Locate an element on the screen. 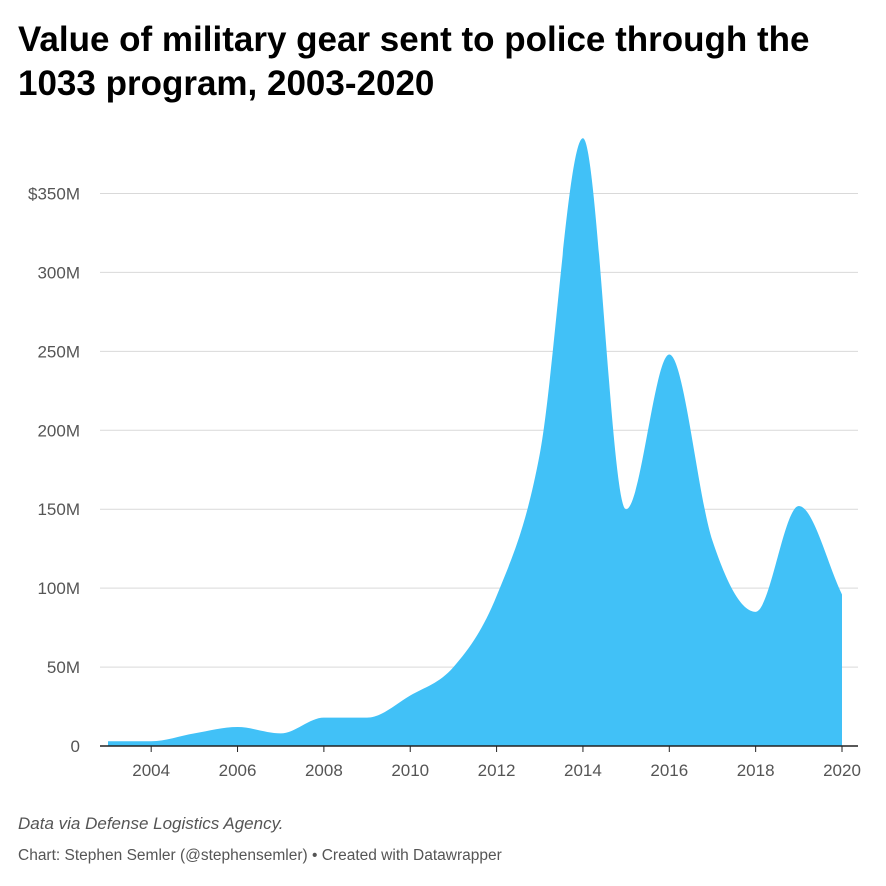 This screenshot has width=886, height=886. x-tick-label: 2006 is located at coordinates (238, 770).